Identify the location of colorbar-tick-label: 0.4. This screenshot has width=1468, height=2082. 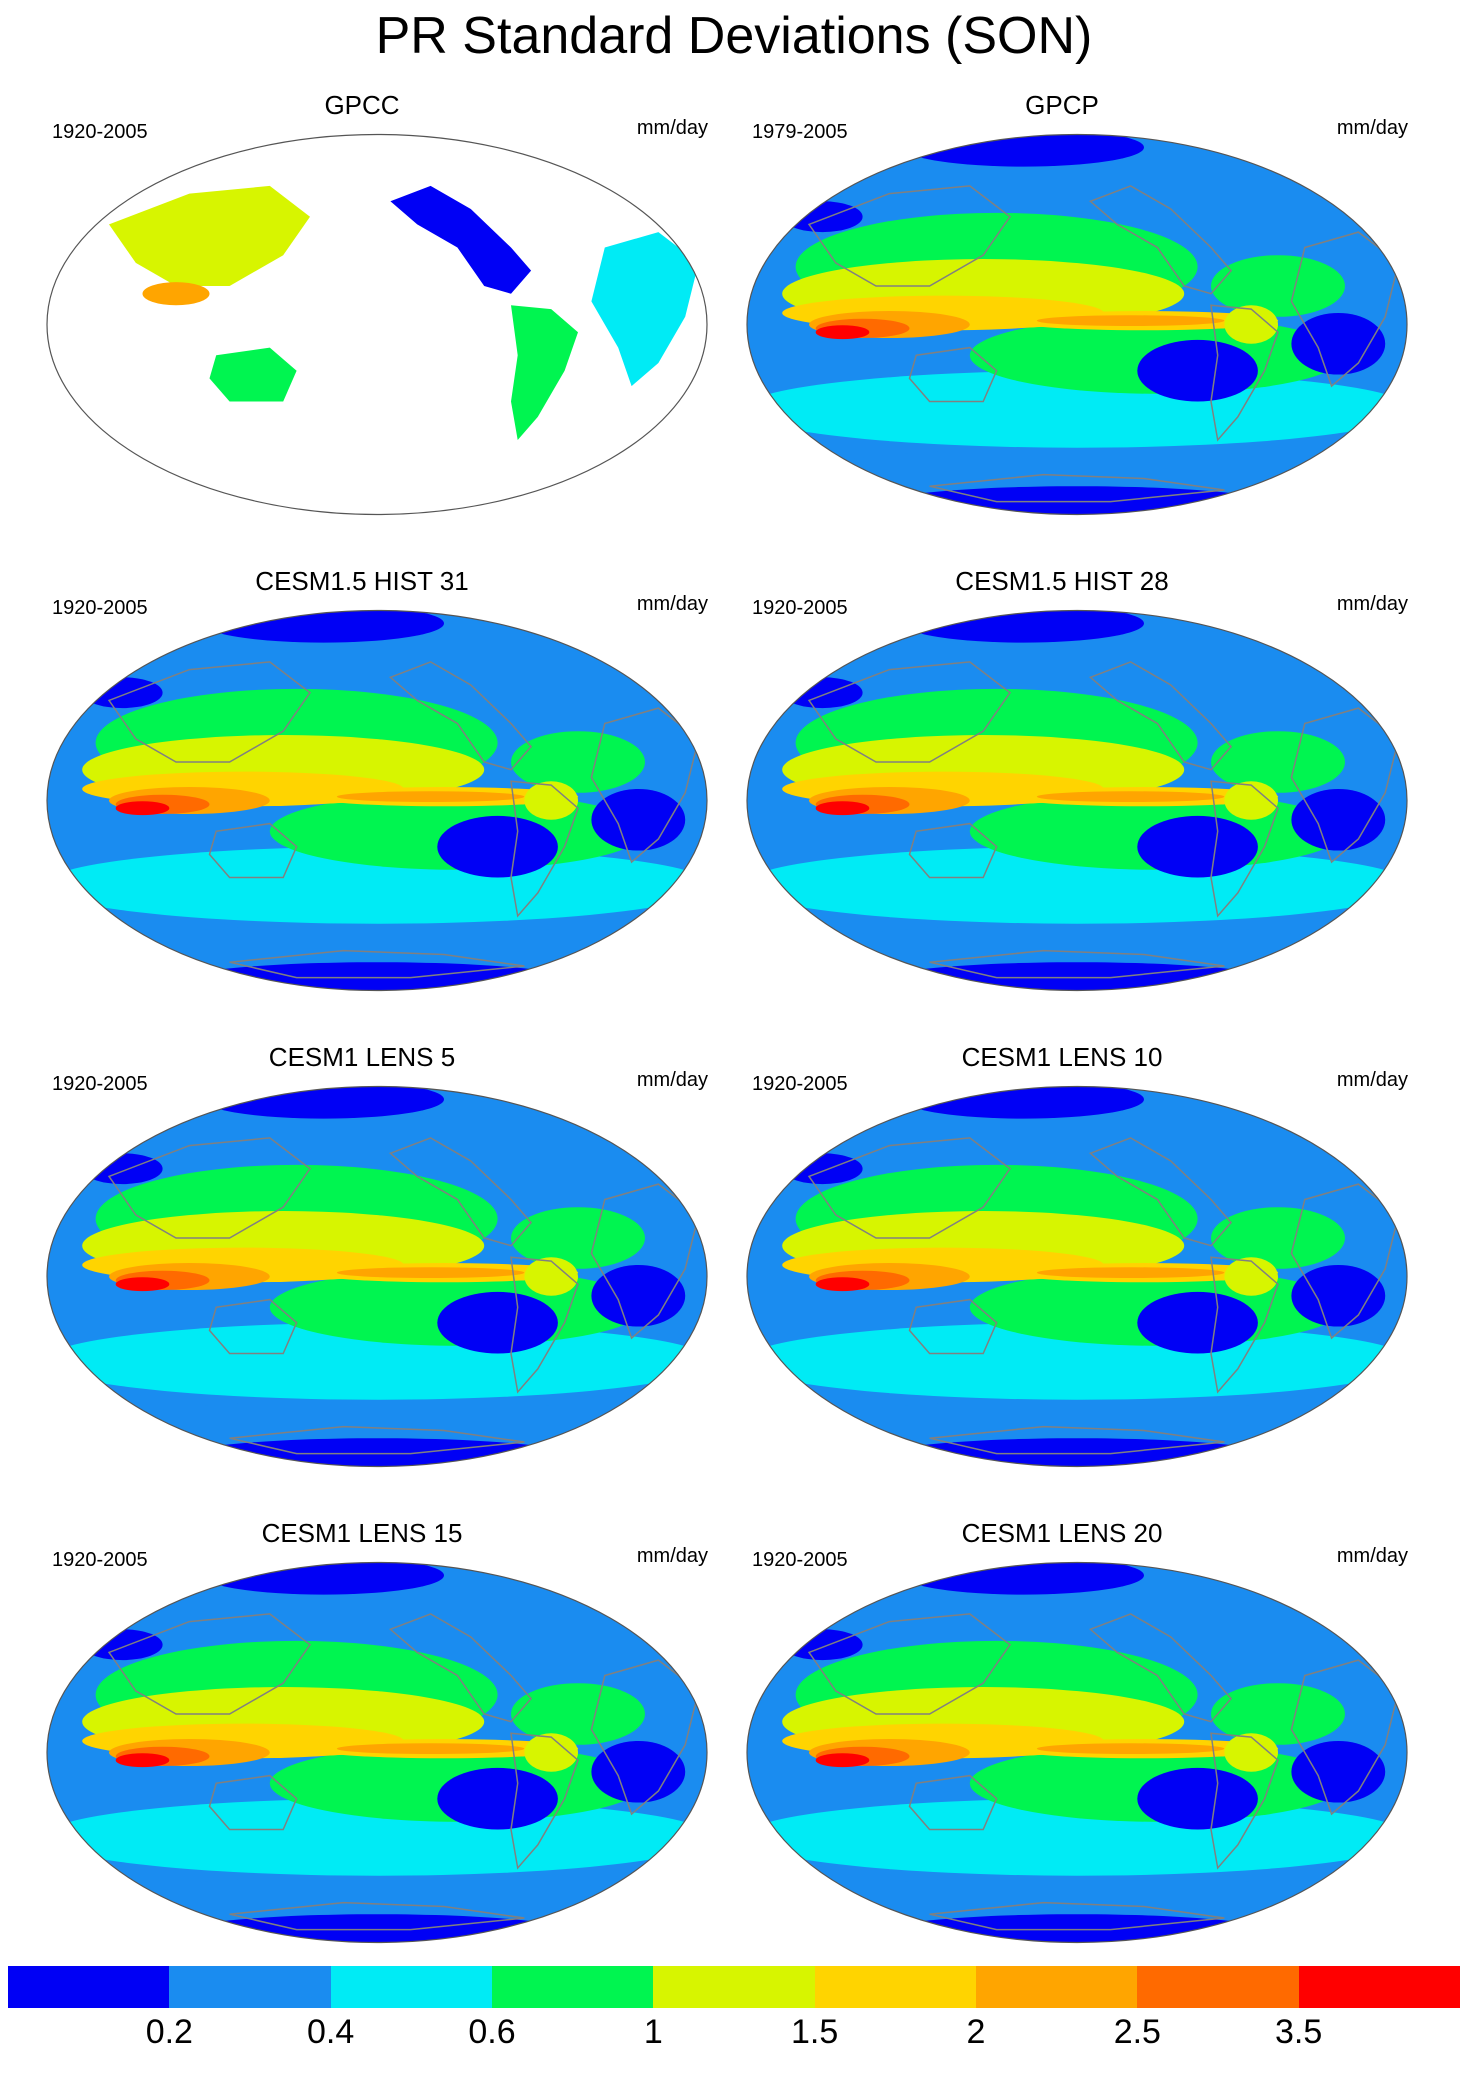
(331, 2032).